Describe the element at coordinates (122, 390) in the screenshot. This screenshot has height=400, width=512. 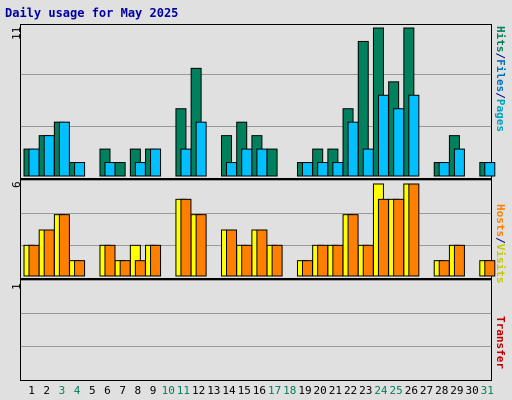
I see `x-tick-label-7: 7` at that location.